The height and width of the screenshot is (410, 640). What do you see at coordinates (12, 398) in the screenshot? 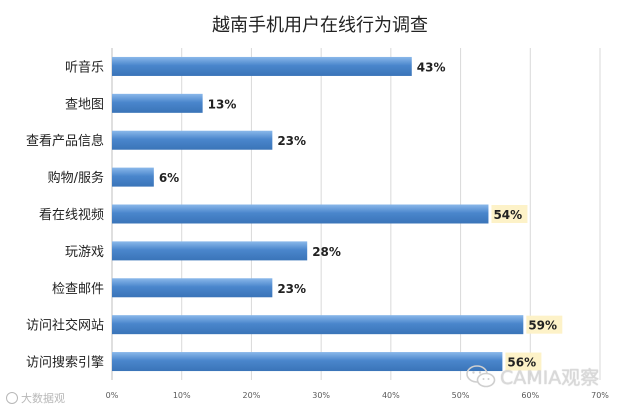
I see `watermark-logo-icon` at bounding box center [12, 398].